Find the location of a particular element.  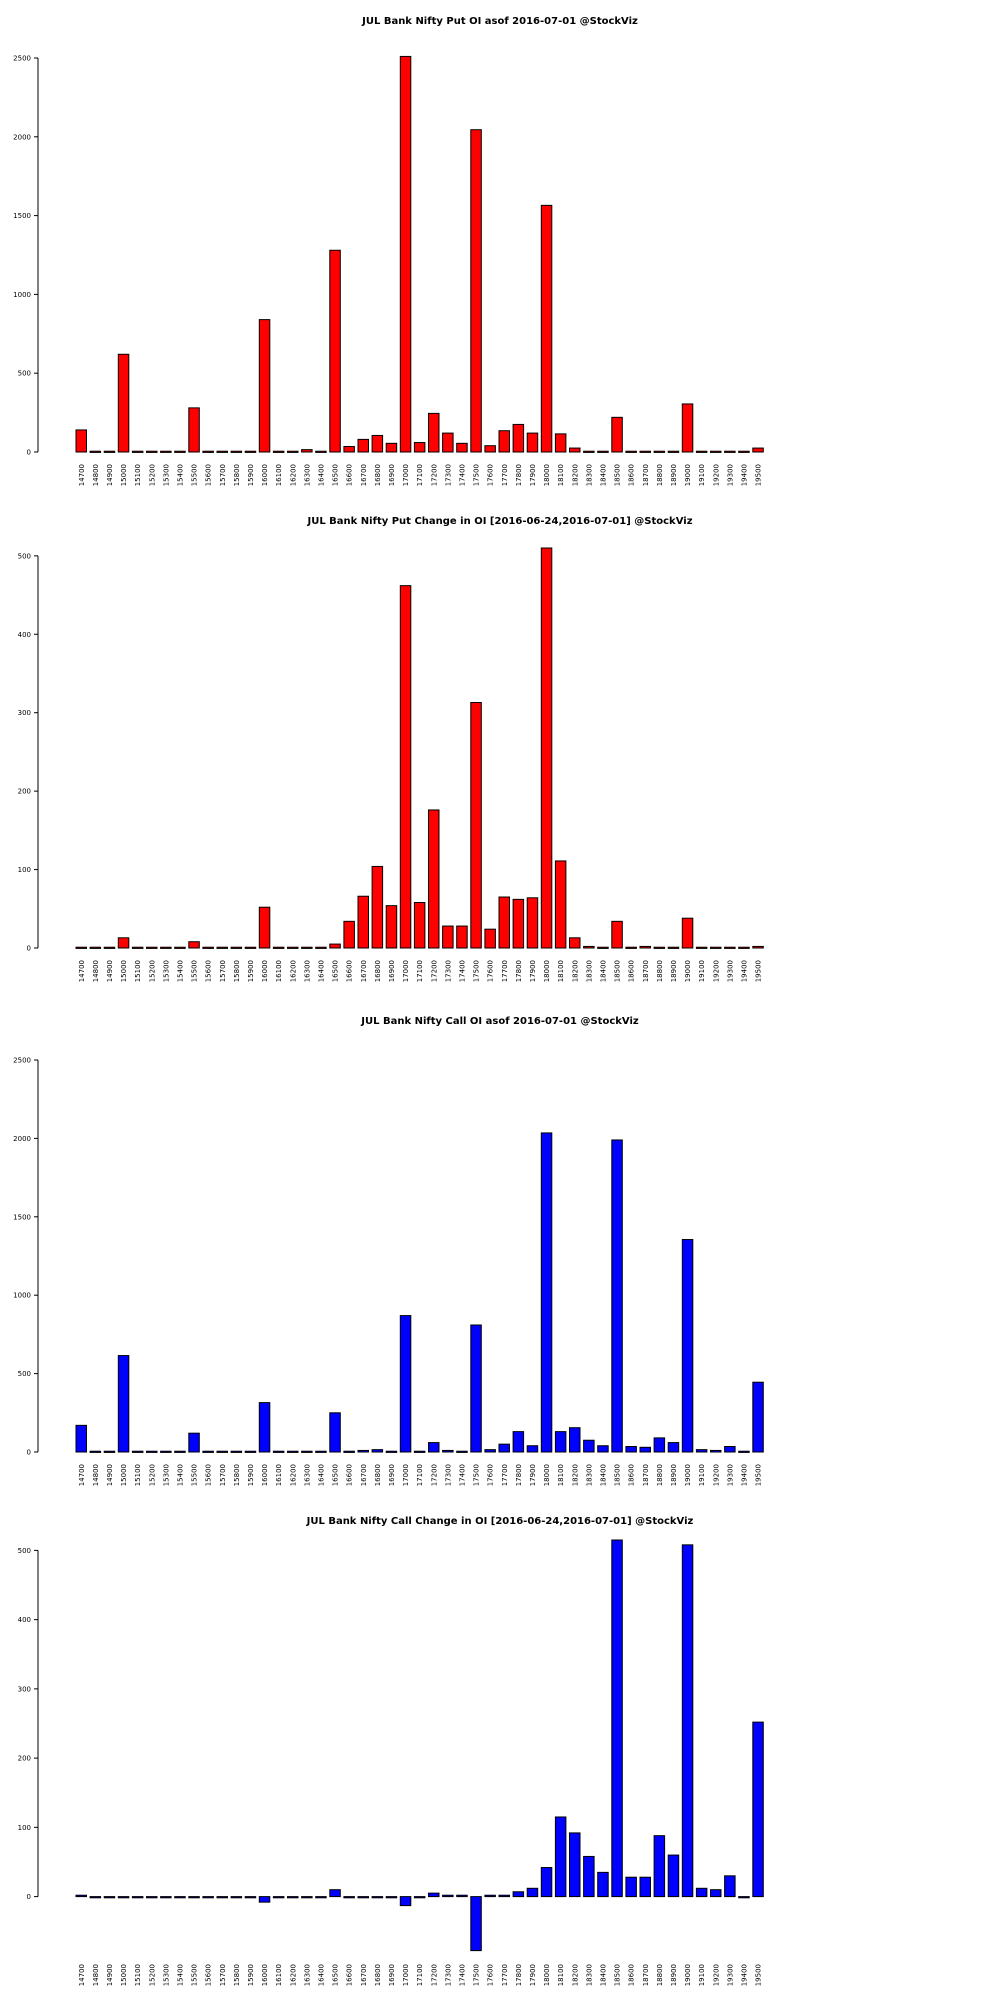

x-tick-label: 17500 is located at coordinates (477, 1975).